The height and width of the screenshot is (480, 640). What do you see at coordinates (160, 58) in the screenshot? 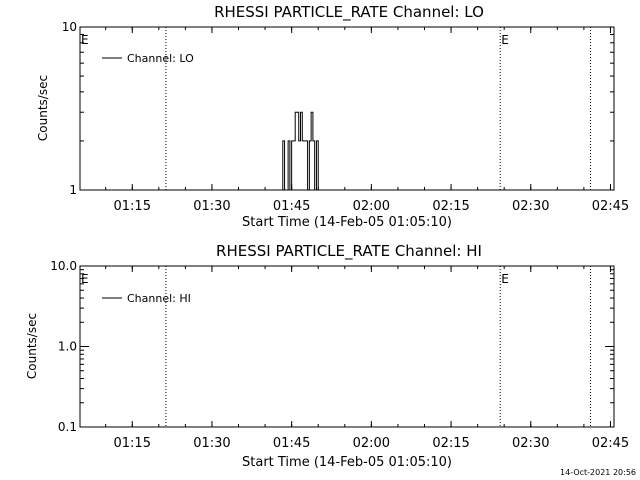
I see `legend-label: Channel: LO` at bounding box center [160, 58].